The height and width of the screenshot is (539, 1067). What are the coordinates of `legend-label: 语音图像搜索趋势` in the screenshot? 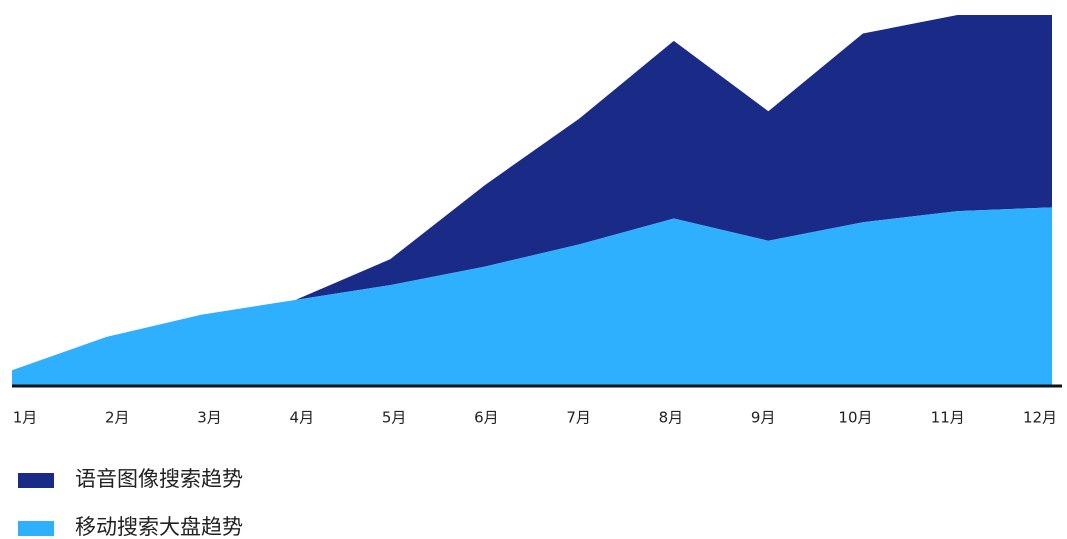 It's located at (159, 479).